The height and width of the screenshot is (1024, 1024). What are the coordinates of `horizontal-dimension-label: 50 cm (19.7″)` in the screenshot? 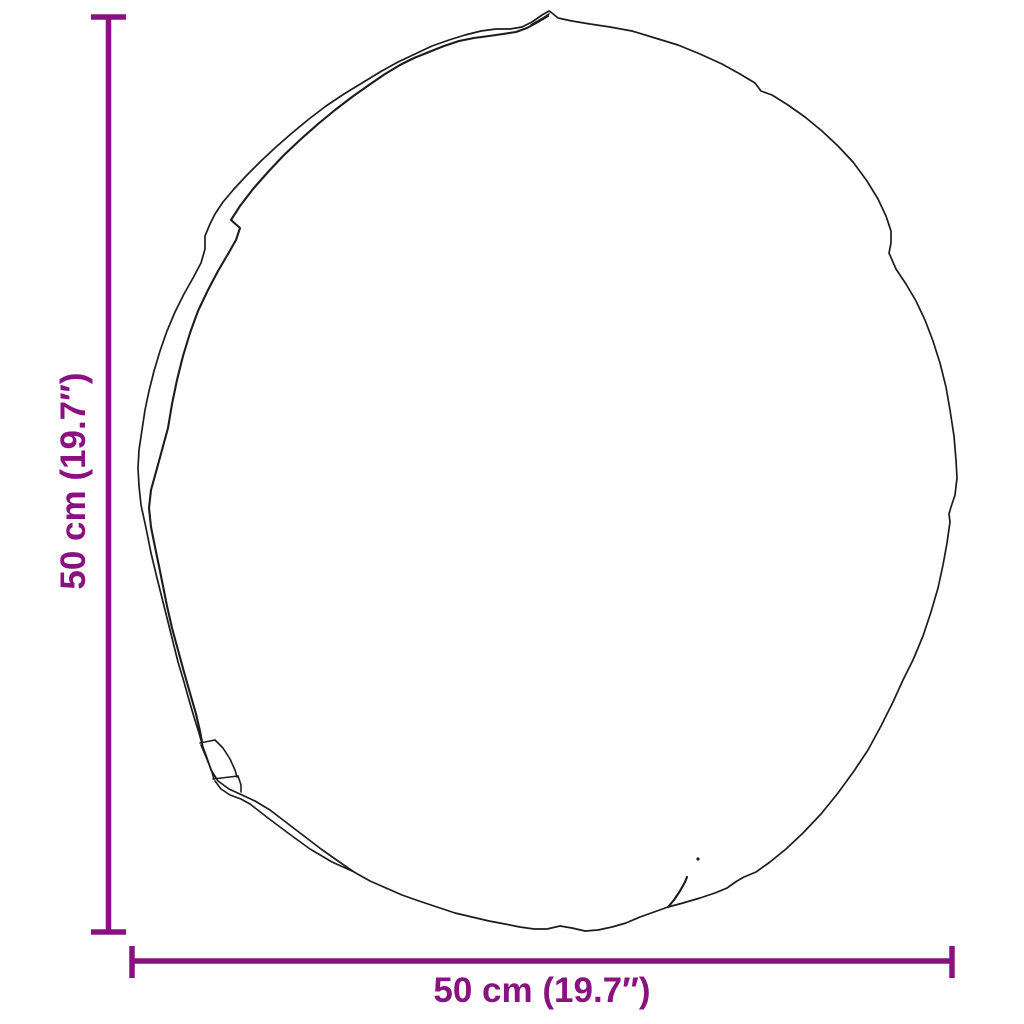 It's located at (542, 990).